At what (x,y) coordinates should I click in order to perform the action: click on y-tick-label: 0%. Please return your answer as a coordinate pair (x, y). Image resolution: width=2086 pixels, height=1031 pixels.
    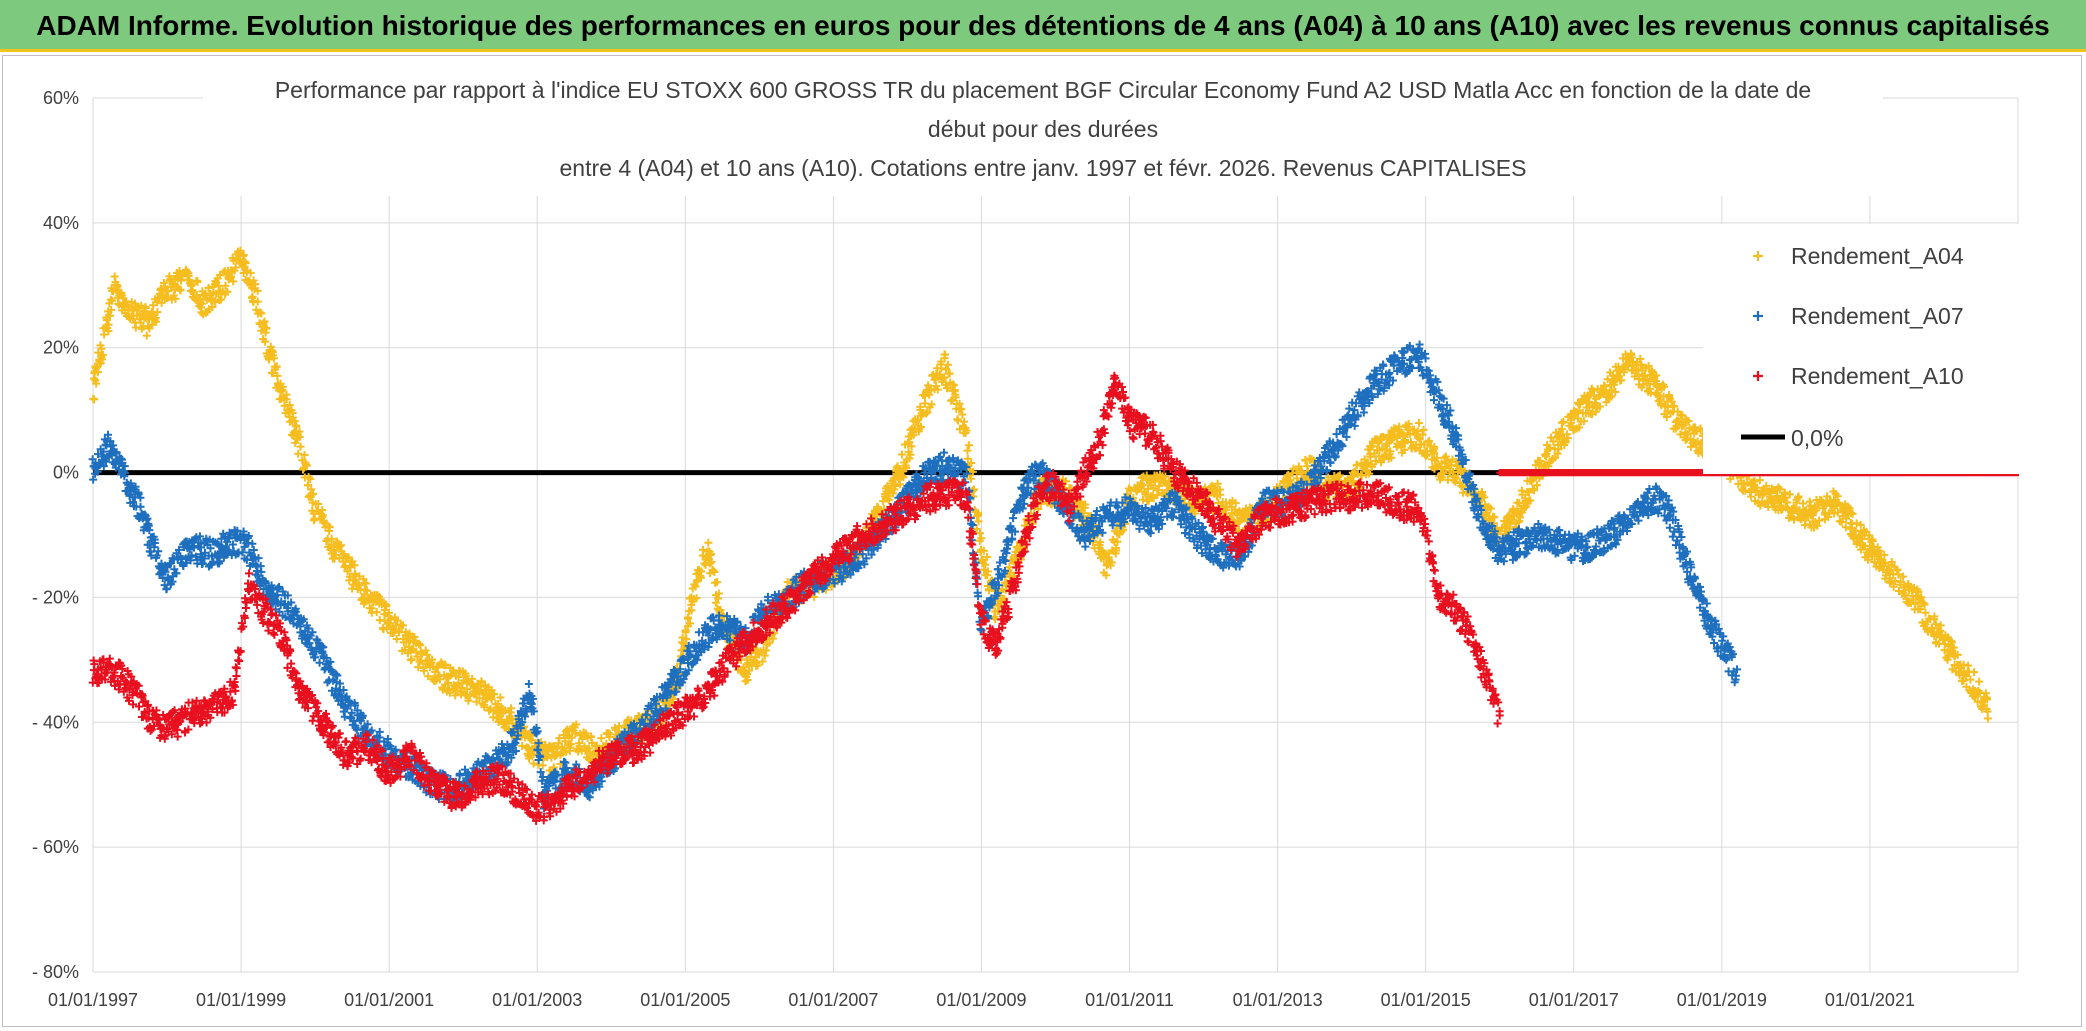
    Looking at the image, I should click on (66, 473).